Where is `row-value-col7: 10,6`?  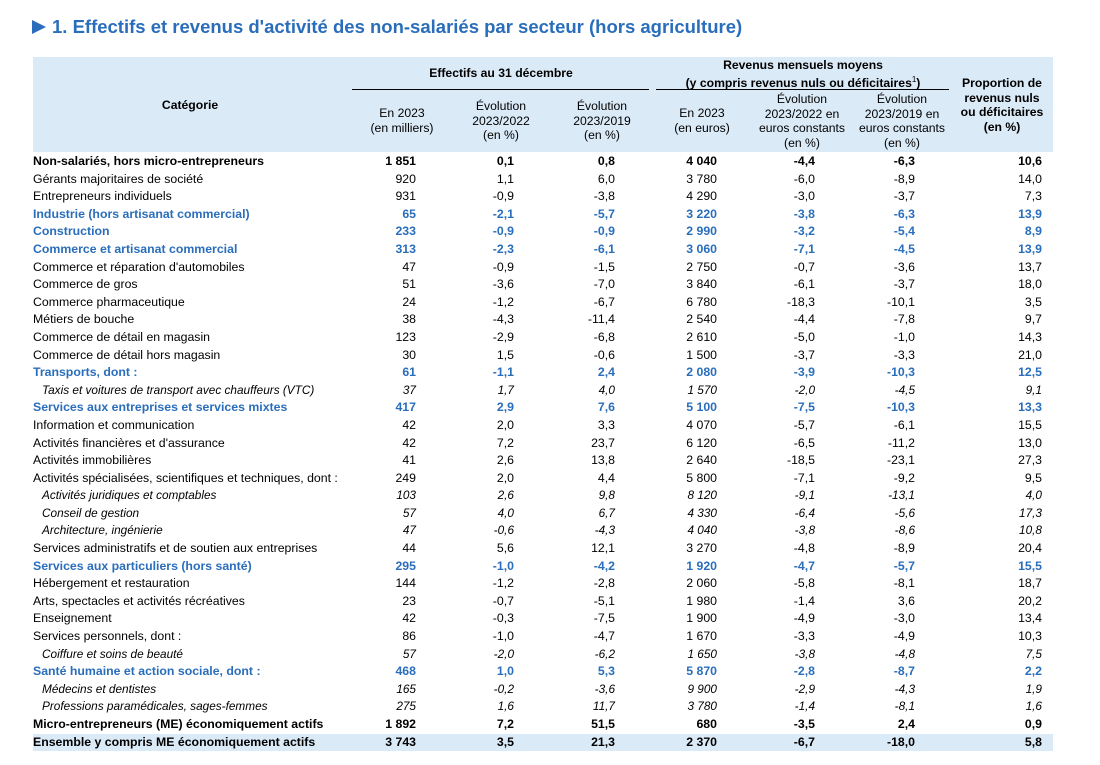 row-value-col7: 10,6 is located at coordinates (1030, 161).